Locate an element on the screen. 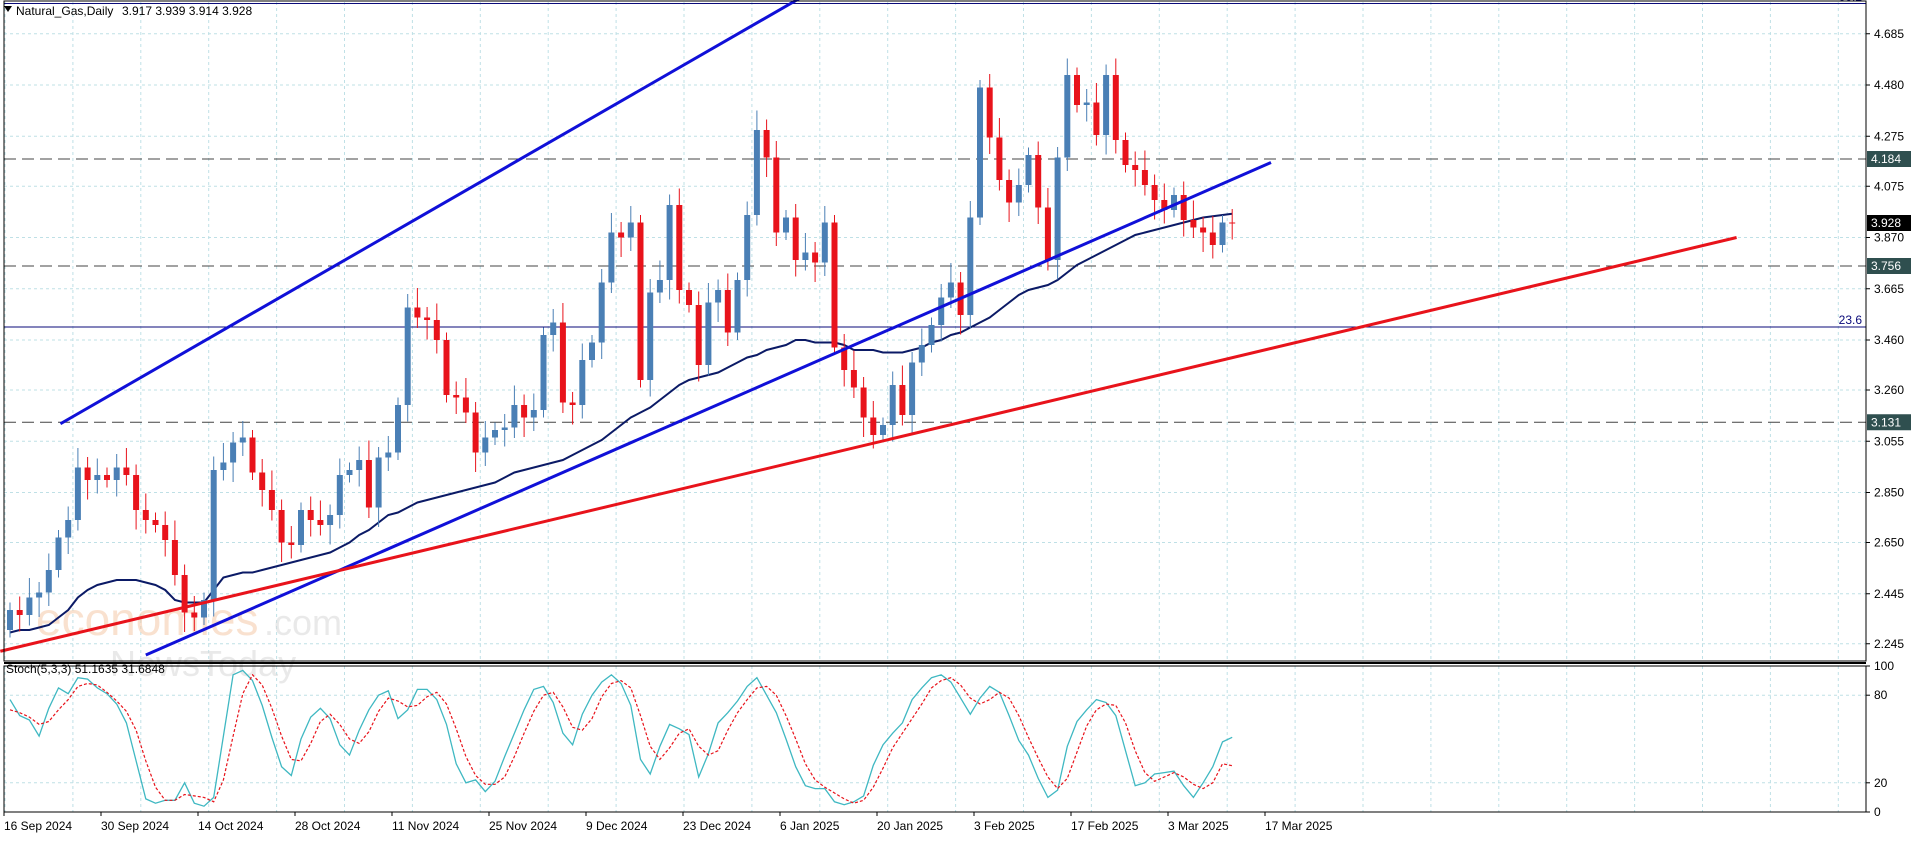 The image size is (1916, 845). date-tick-label: 3 Mar 2025 is located at coordinates (1198, 826).